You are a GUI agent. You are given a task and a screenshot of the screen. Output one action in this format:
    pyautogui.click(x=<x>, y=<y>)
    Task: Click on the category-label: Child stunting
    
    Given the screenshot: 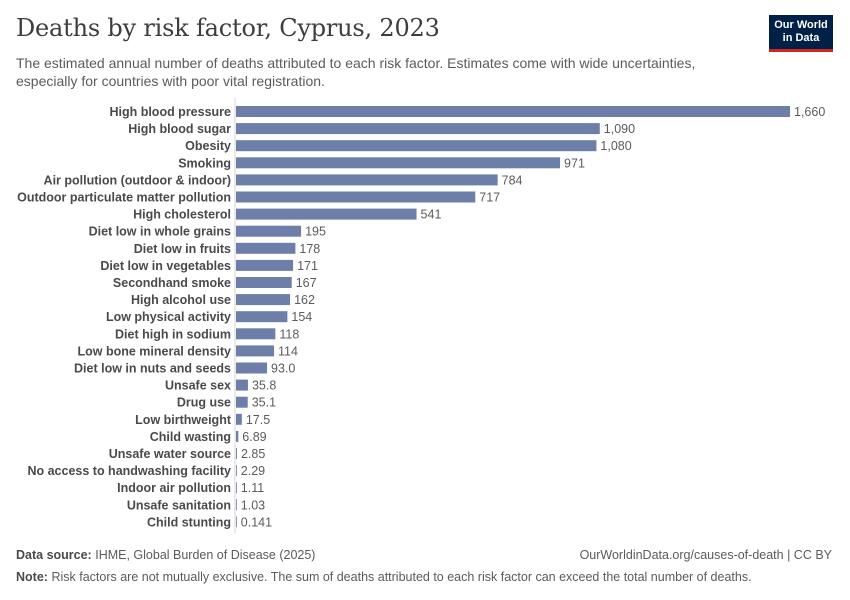 What is the action you would take?
    pyautogui.click(x=189, y=522)
    